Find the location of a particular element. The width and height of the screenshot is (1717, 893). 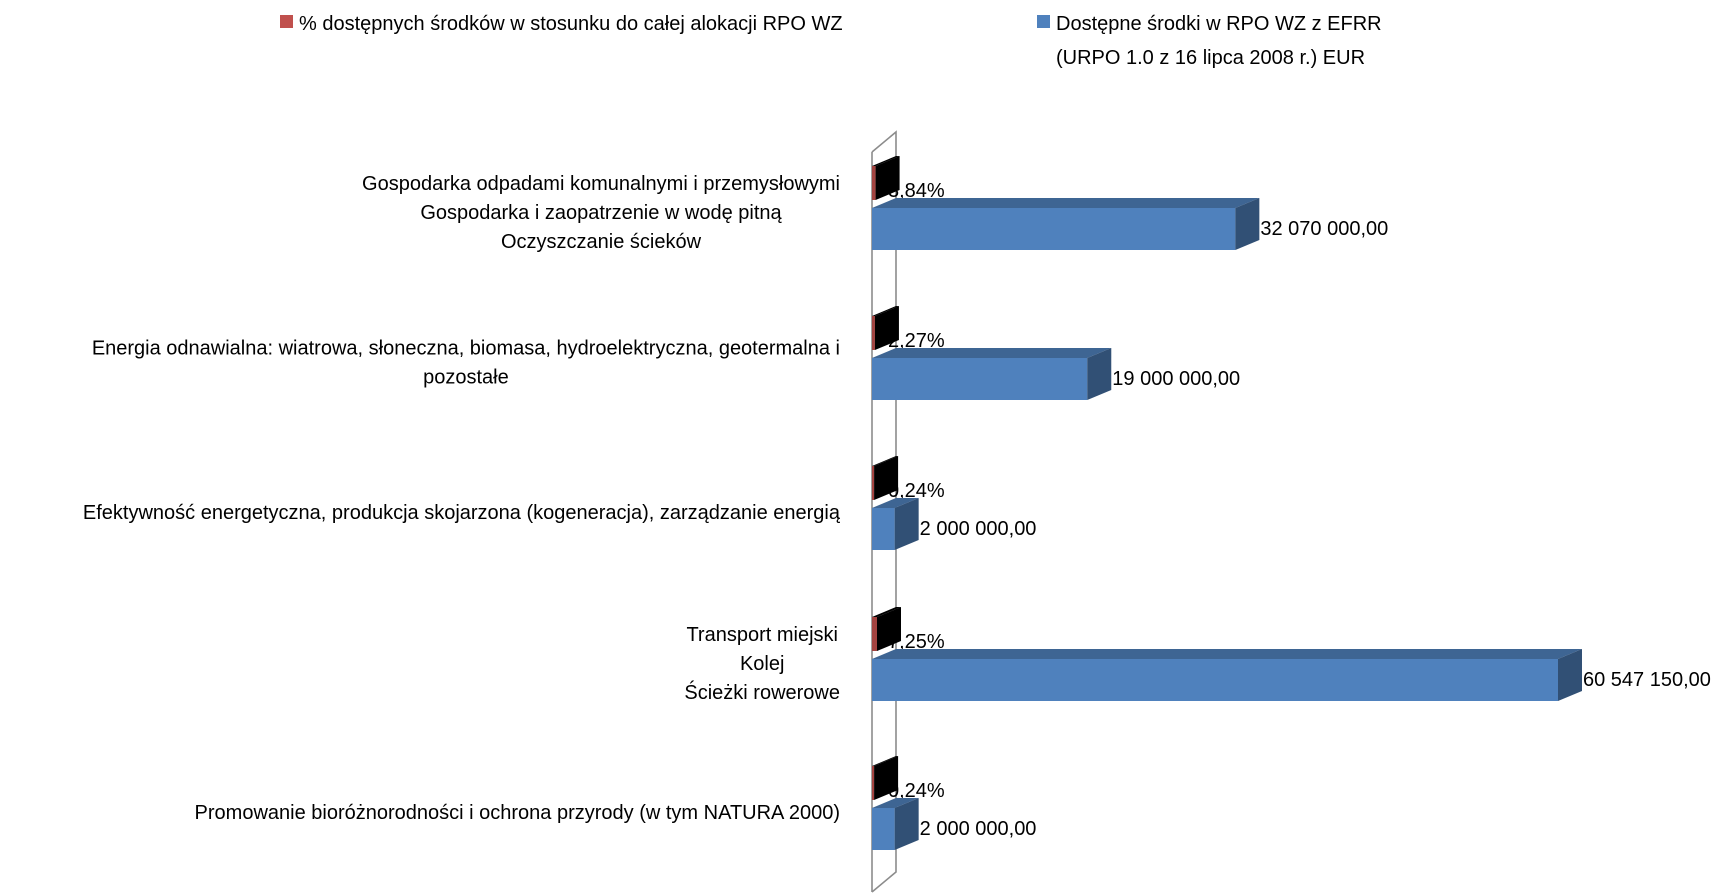

eur-data-label-2: 2 000 000,00 is located at coordinates (978, 529).